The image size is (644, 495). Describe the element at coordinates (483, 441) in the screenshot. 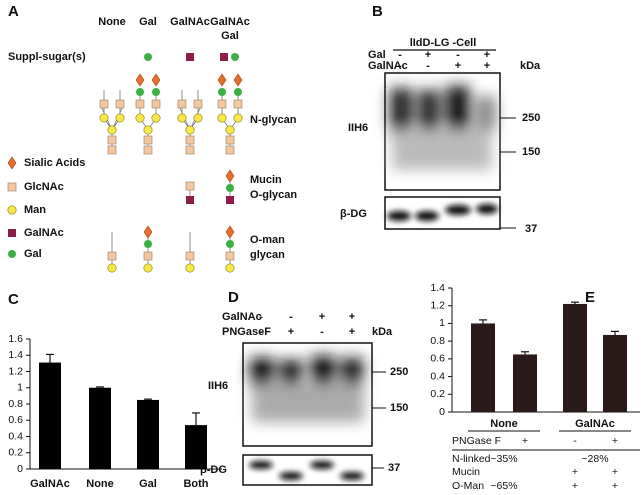

I see `table-cell: -` at that location.